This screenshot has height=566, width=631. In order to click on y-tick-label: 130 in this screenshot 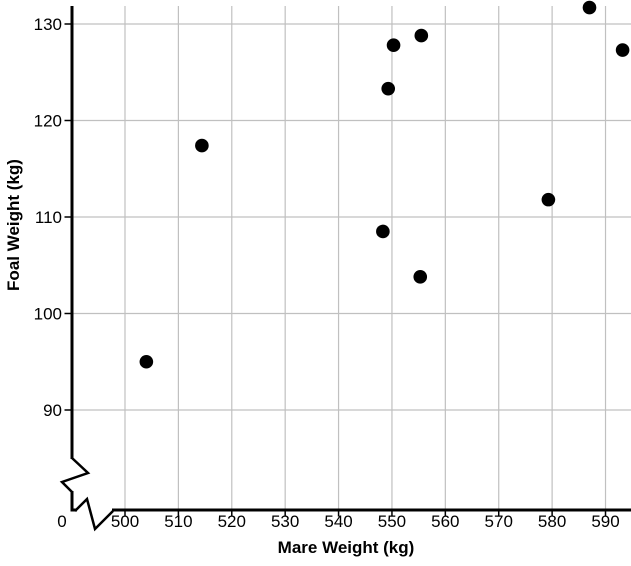, I will do `click(48, 24)`.